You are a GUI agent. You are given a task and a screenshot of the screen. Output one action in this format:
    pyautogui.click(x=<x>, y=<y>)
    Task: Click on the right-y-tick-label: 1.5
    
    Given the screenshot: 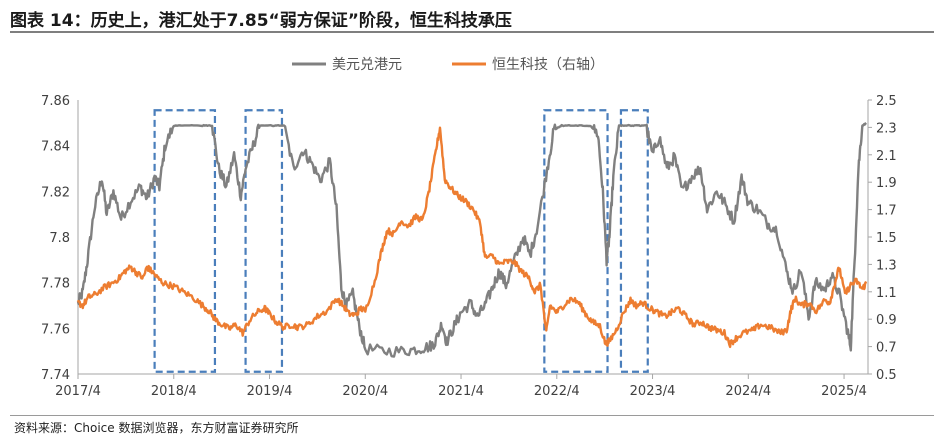 What is the action you would take?
    pyautogui.click(x=886, y=238)
    